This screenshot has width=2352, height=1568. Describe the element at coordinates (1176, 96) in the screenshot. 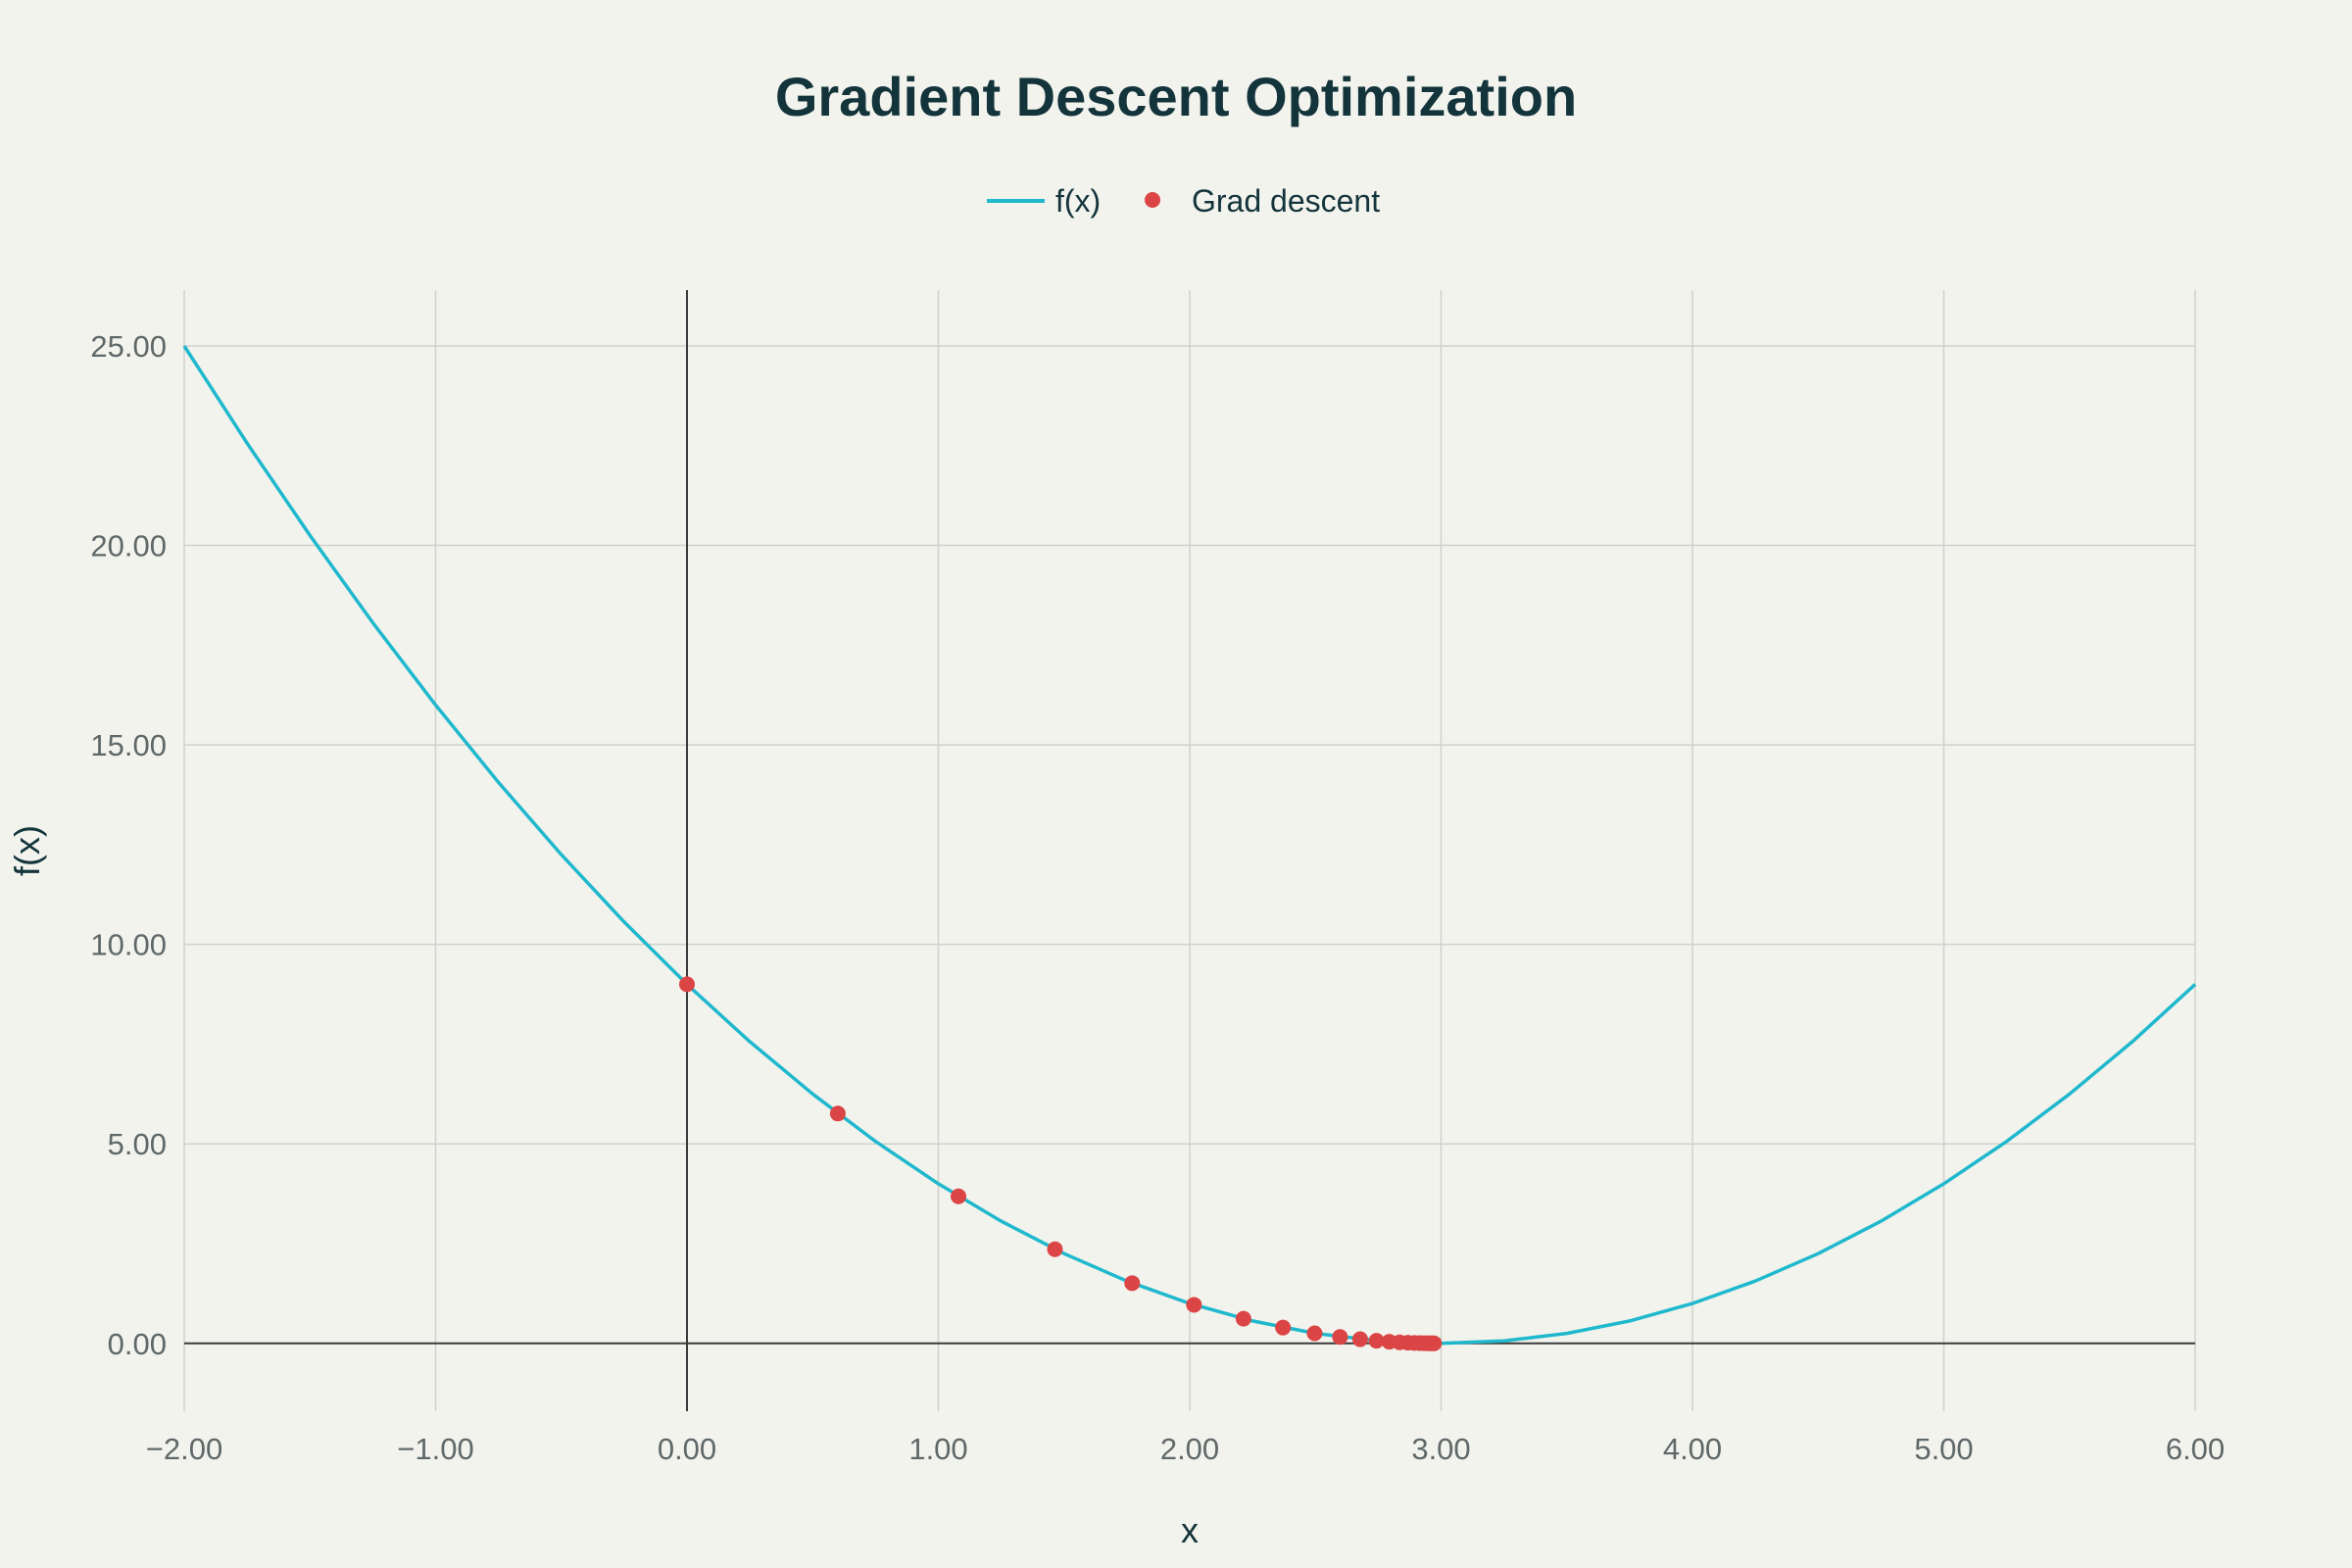

I see `chart-title: Gradient Descent Optimization` at that location.